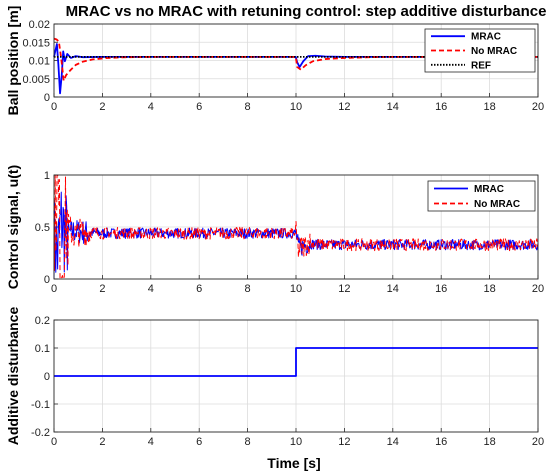  Describe the element at coordinates (102, 107) in the screenshot. I see `ball-position-x-tick-label: 2` at that location.